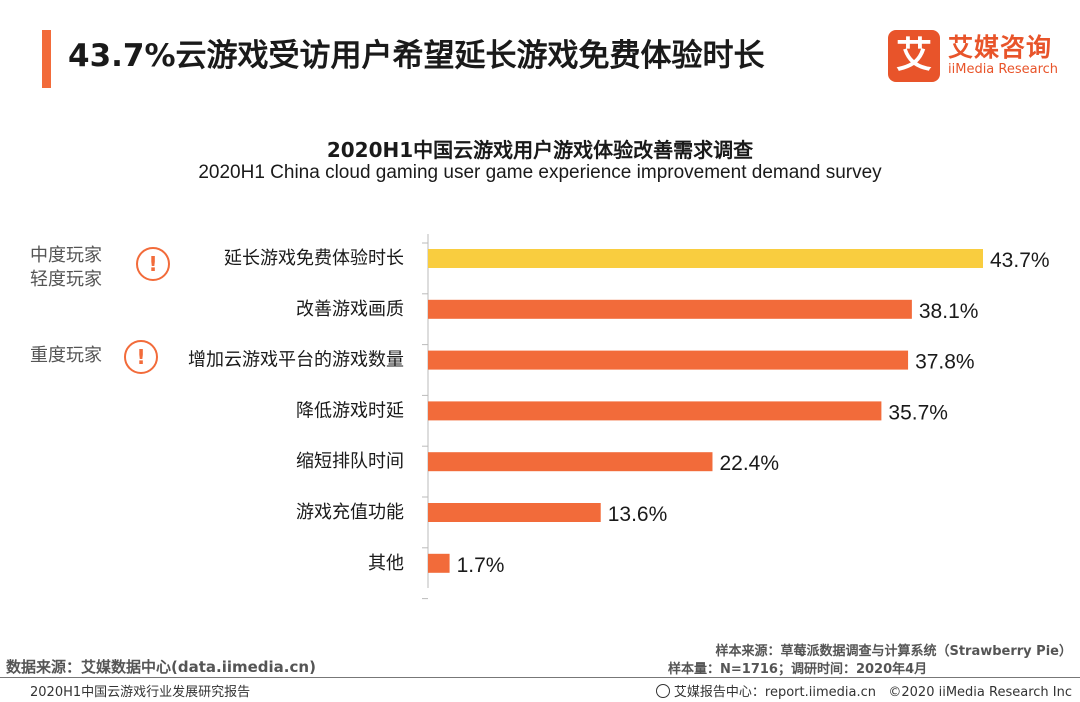  Describe the element at coordinates (949, 311) in the screenshot. I see `data-label: 38.1%` at that location.